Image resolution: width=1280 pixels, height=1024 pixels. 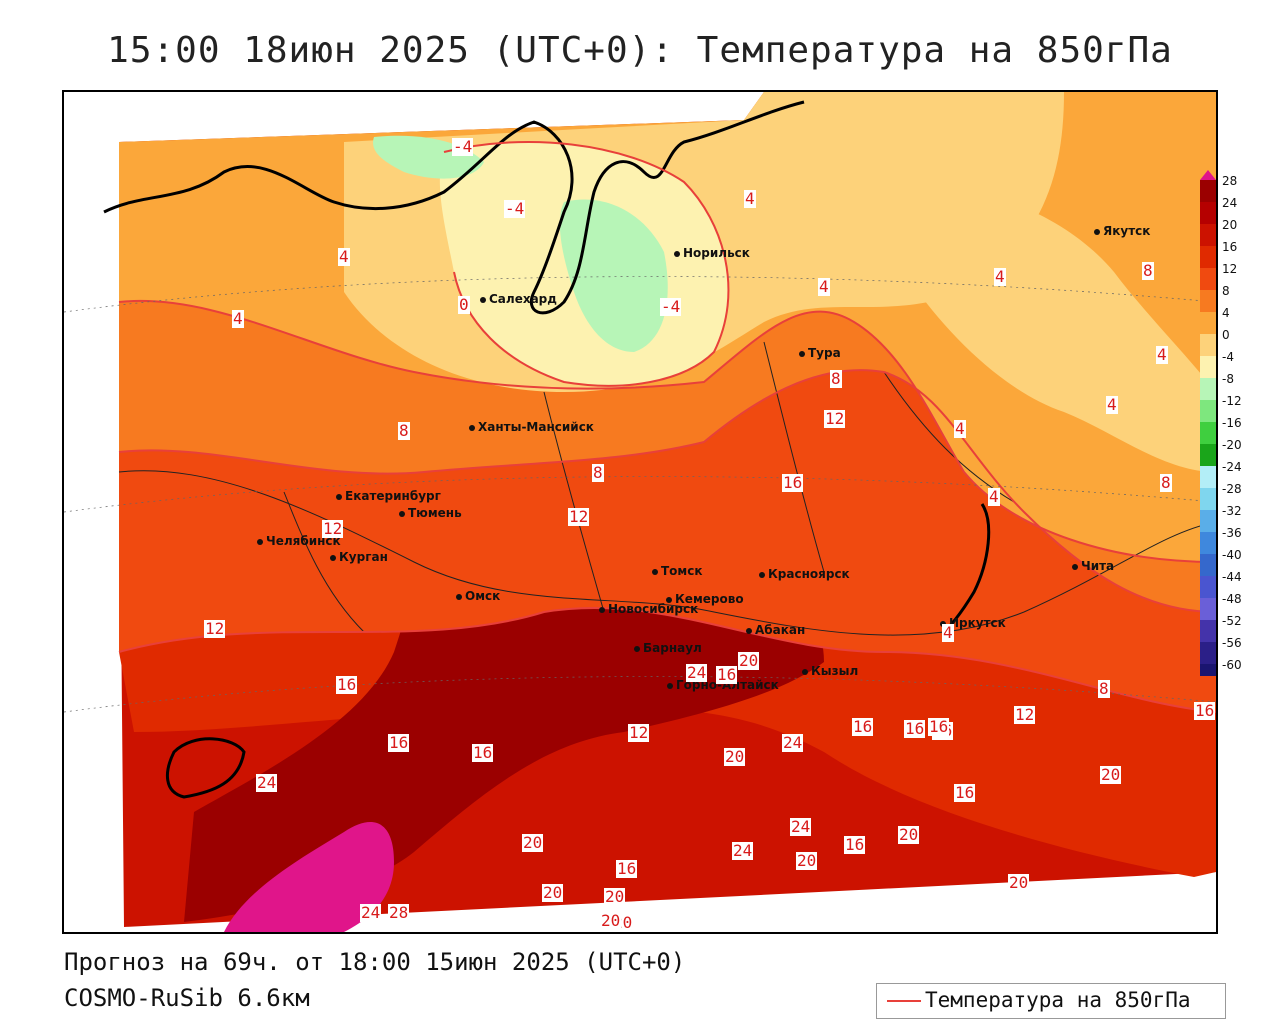 What do you see at coordinates (1232, 643) in the screenshot?
I see `colorbar-tick-label: -56` at bounding box center [1232, 643].